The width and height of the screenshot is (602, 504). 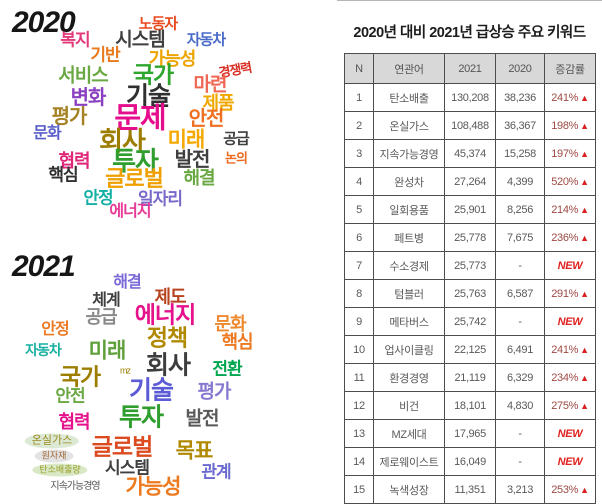 I want to click on change-cell: 197% ▲, so click(x=570, y=153).